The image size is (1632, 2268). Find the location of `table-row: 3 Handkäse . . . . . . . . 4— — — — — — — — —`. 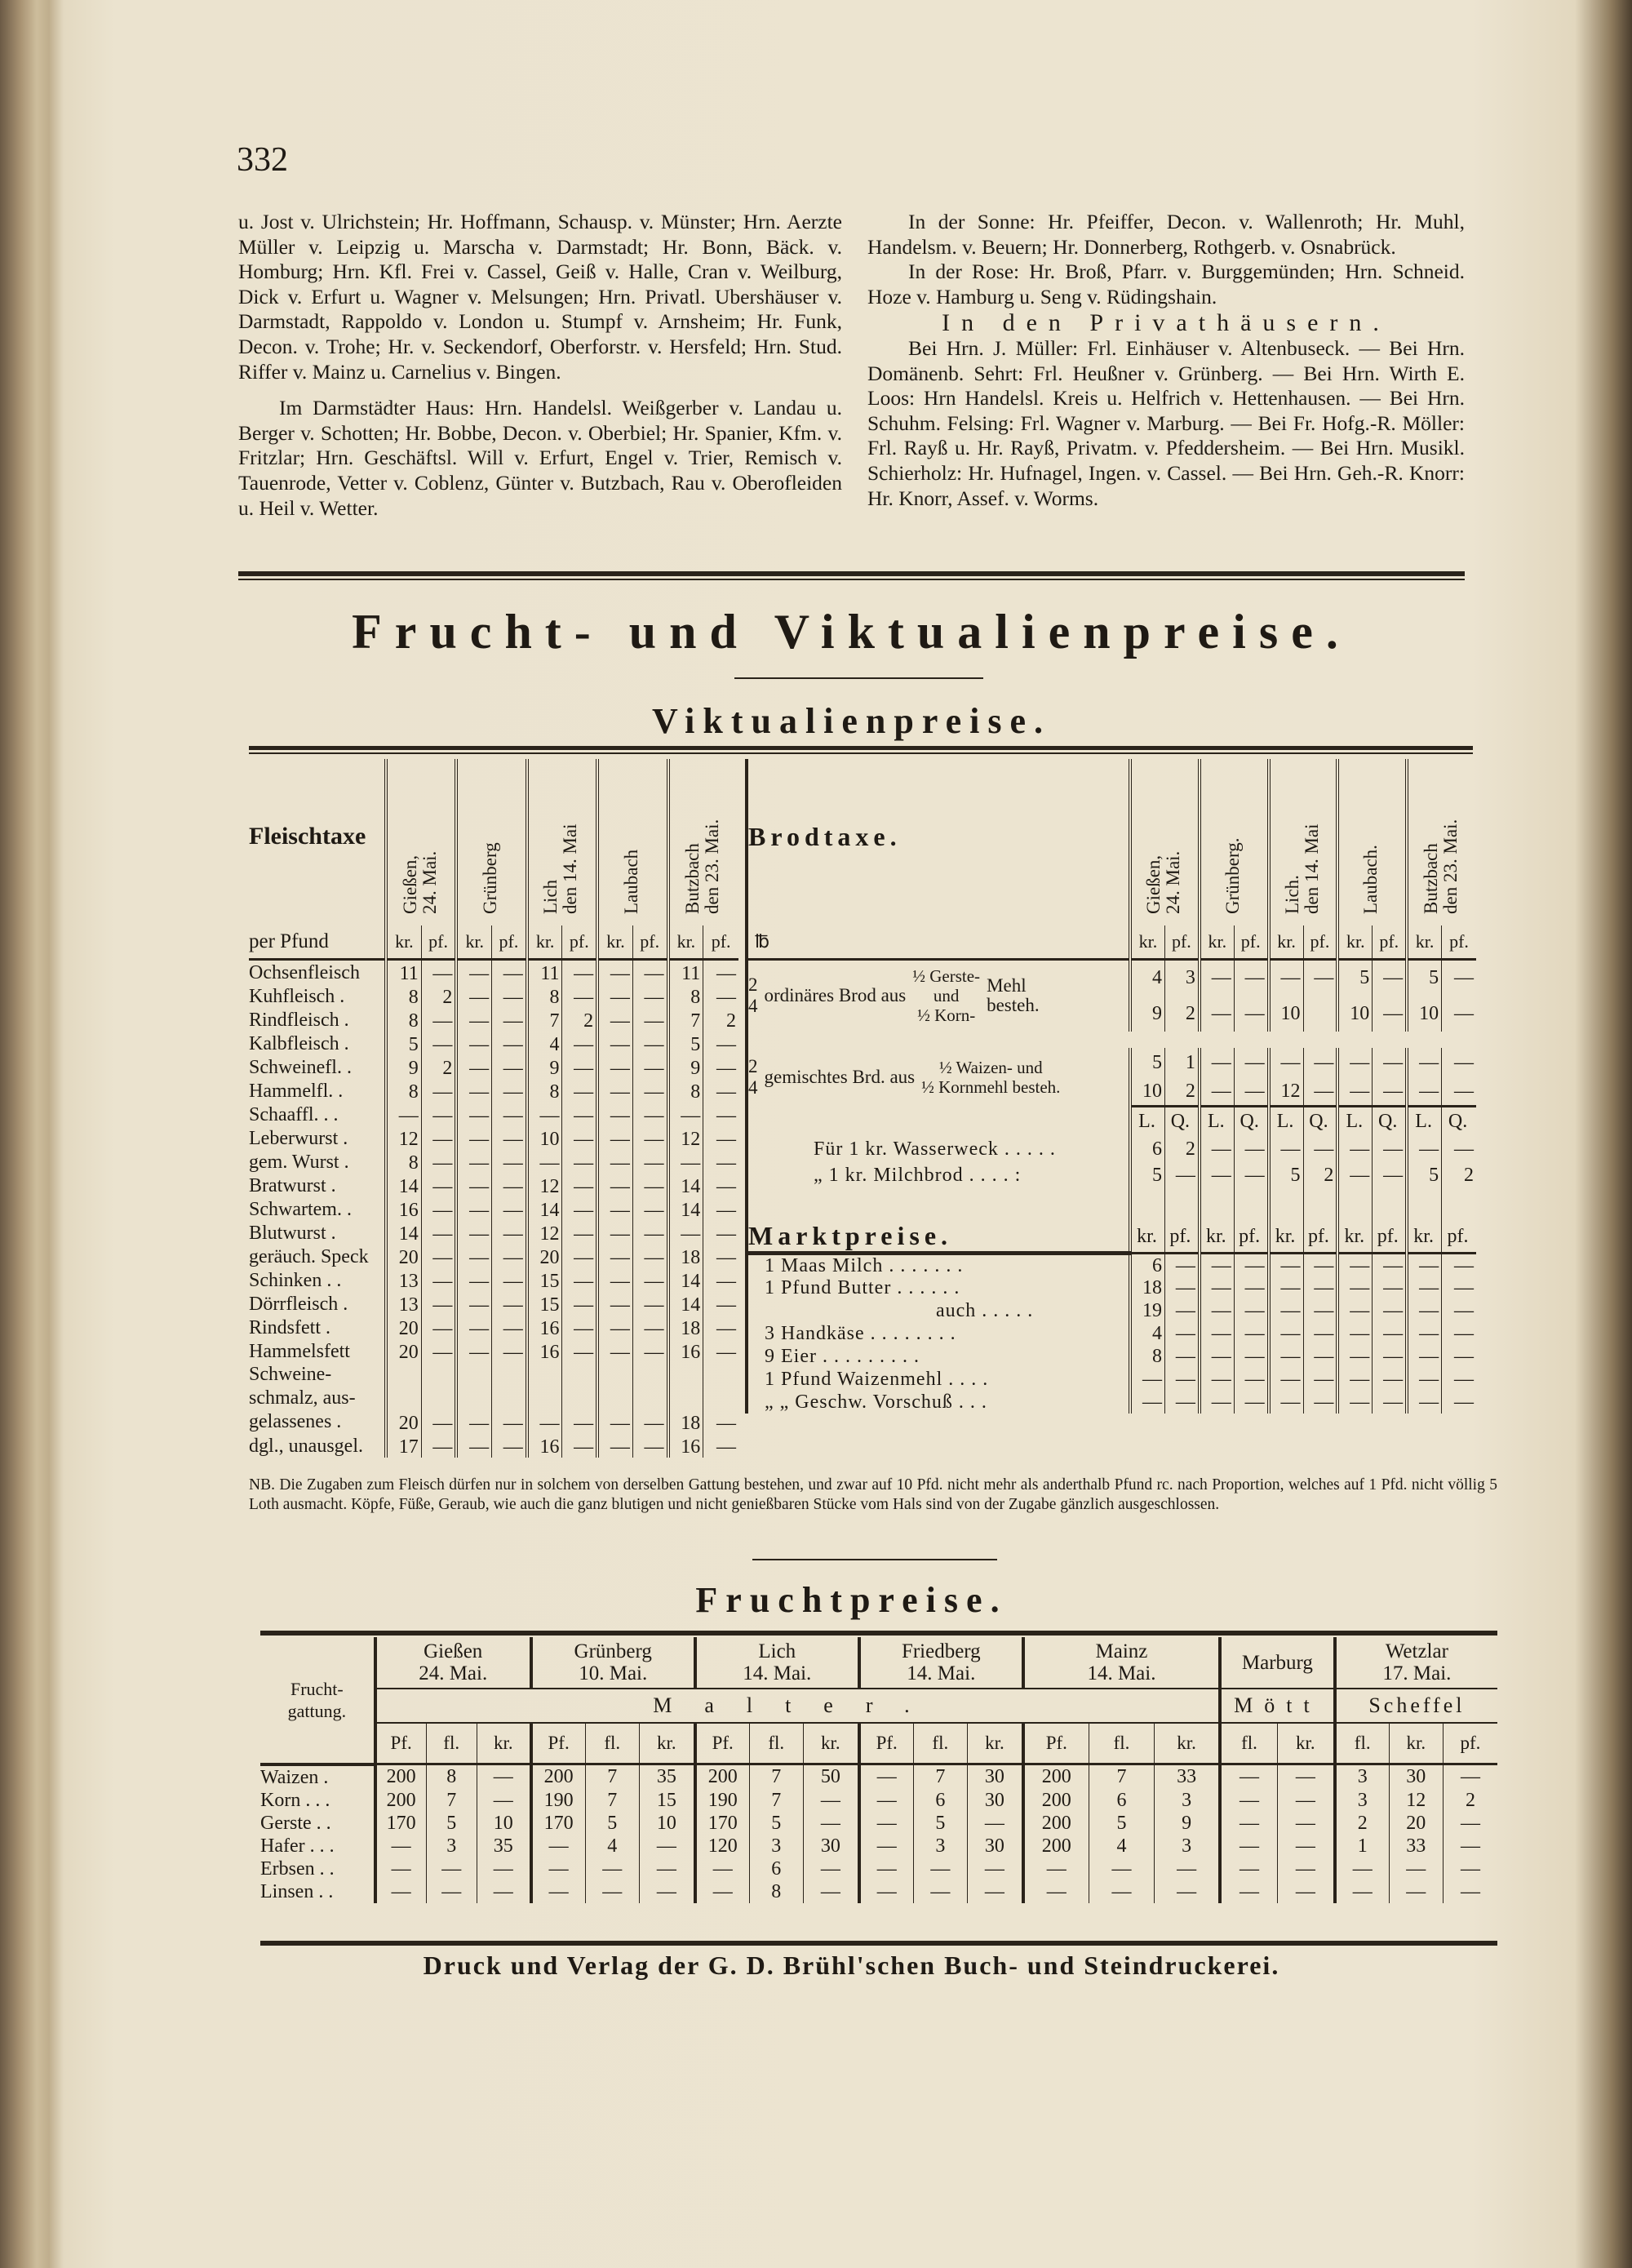

table-row: 3 Handkäse . . . . . . . . 4— — — — — — — — — is located at coordinates (1112, 1333).